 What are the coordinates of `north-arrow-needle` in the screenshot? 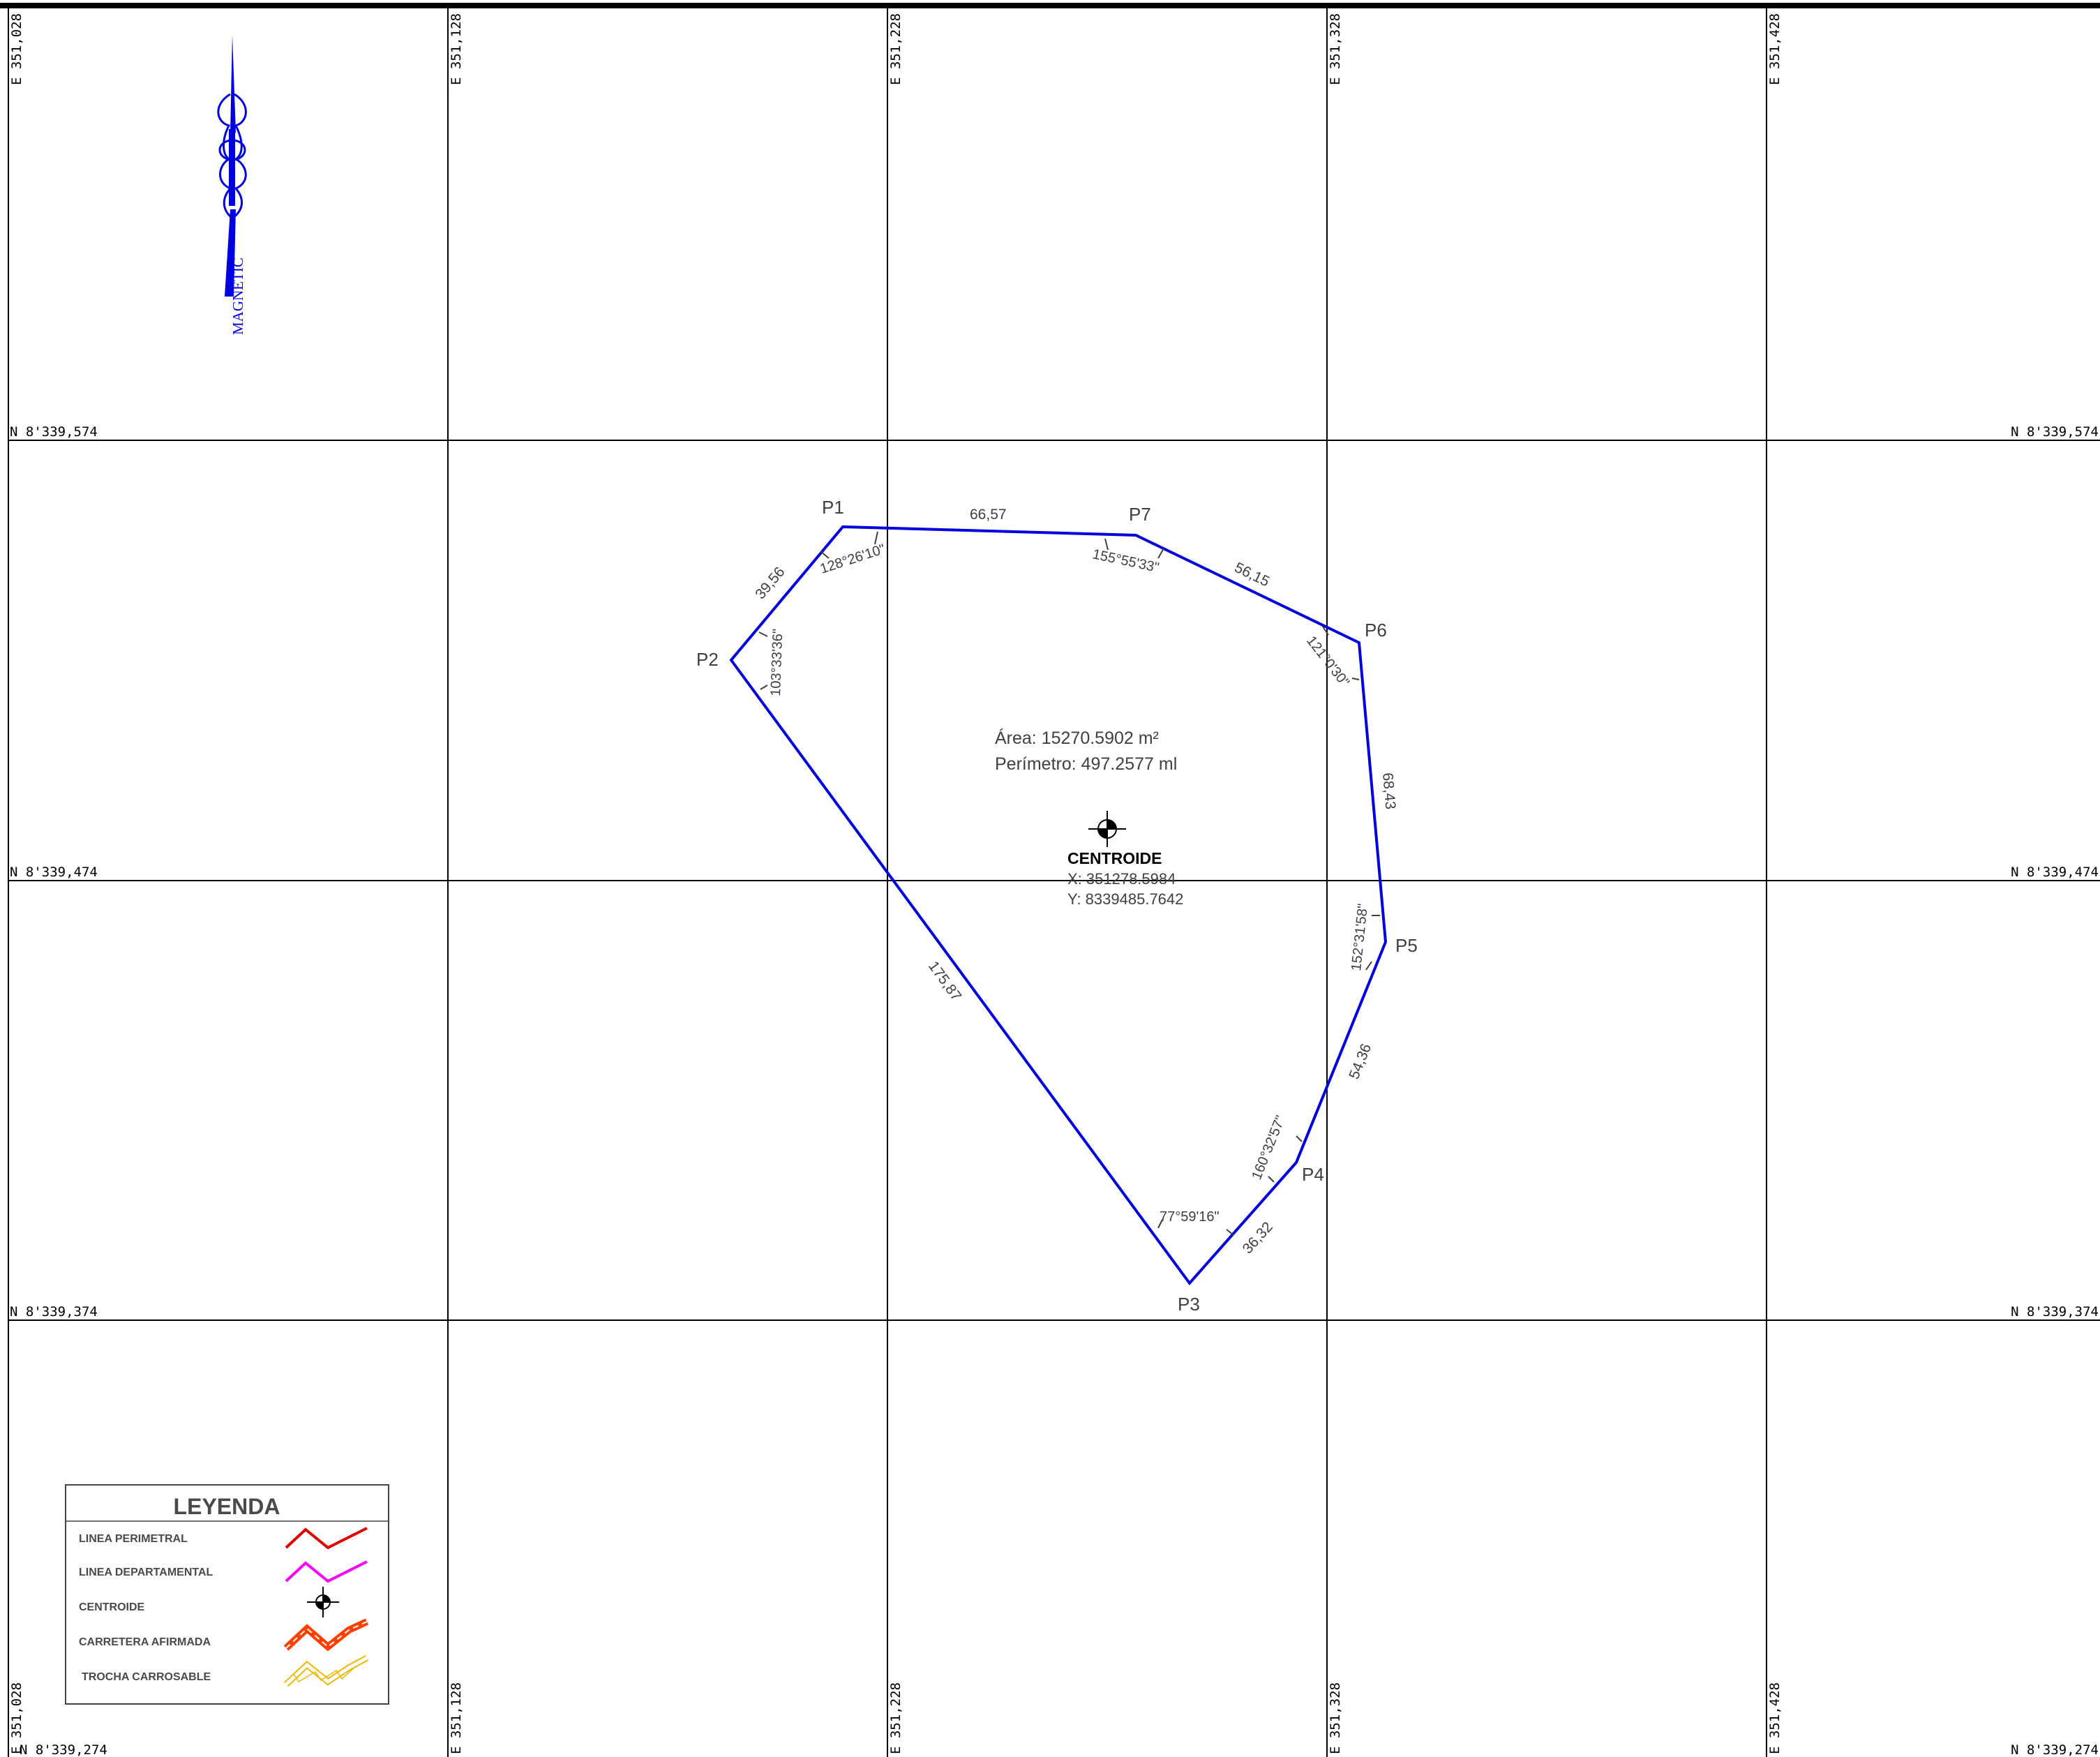 It's located at (233, 84).